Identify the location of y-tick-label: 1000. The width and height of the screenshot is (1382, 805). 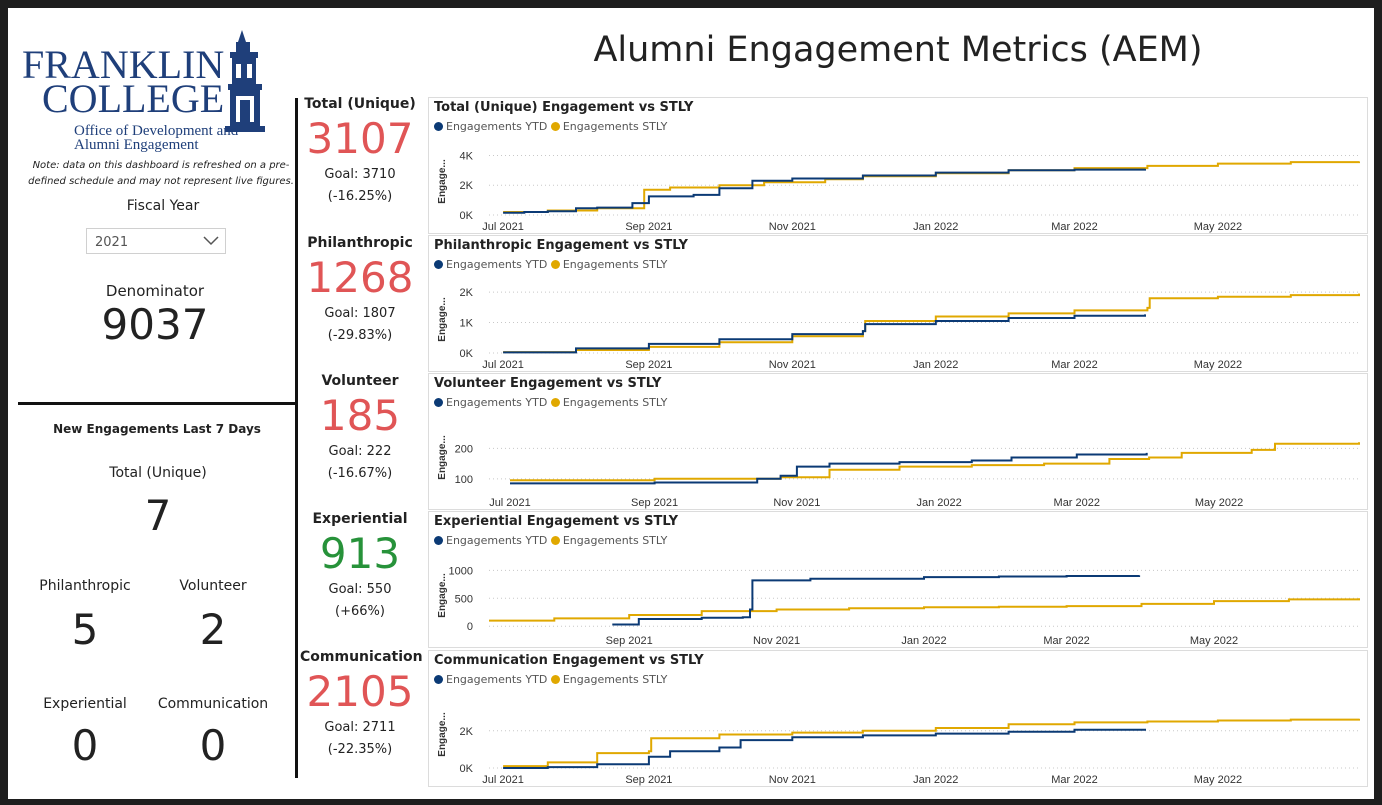
(461, 571).